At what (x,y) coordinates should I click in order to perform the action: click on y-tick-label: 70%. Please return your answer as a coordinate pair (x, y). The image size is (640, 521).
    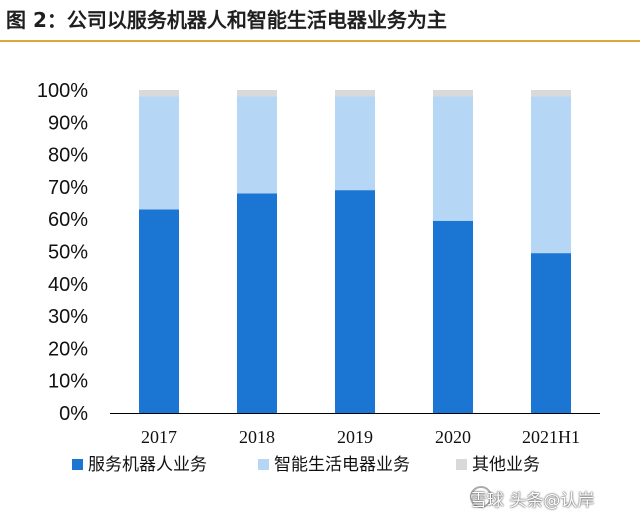
    Looking at the image, I should click on (68, 188).